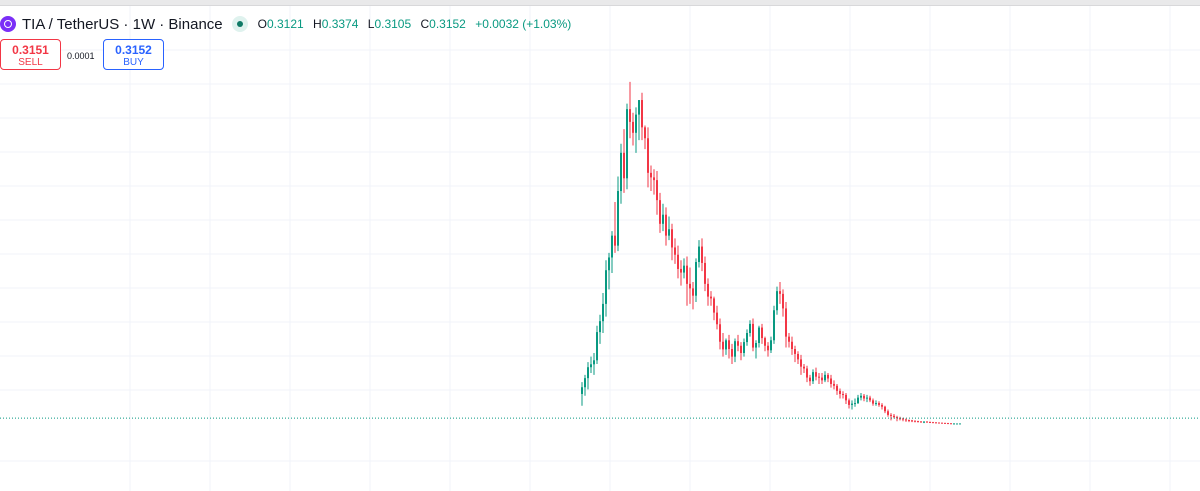  Describe the element at coordinates (523, 24) in the screenshot. I see `change-value: +0.0032 (+1.03%)` at that location.